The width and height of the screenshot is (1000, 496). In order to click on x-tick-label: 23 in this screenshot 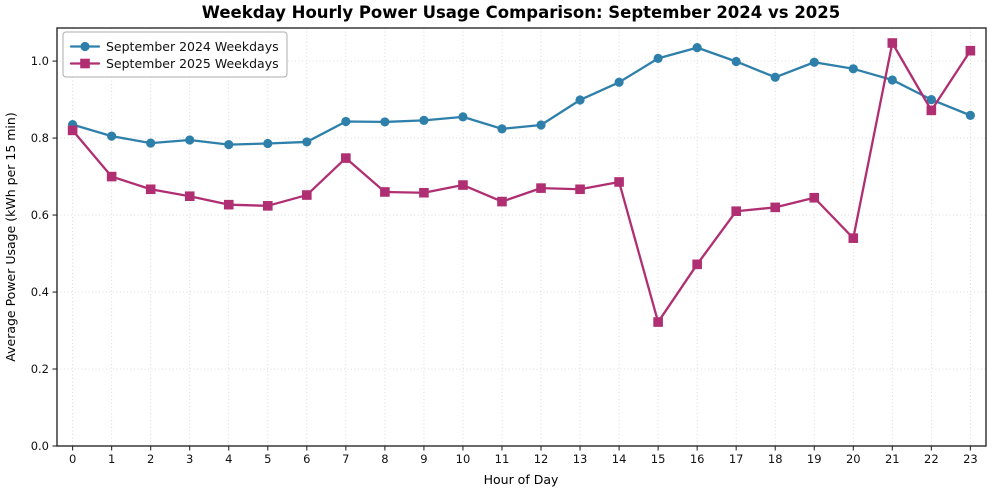, I will do `click(970, 459)`.